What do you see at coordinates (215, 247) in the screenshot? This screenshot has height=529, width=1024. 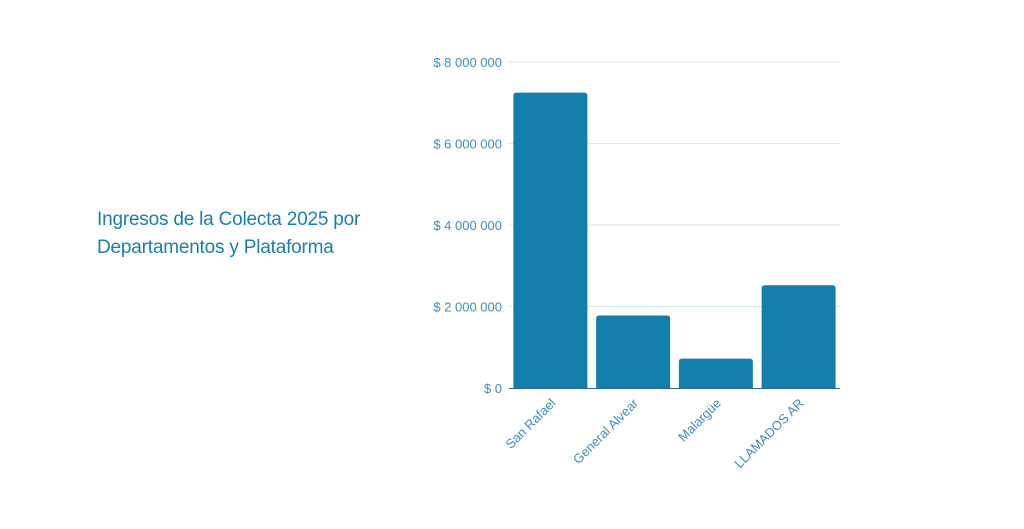 I see `chart-title-line-2: Departamentos y Plataforma` at bounding box center [215, 247].